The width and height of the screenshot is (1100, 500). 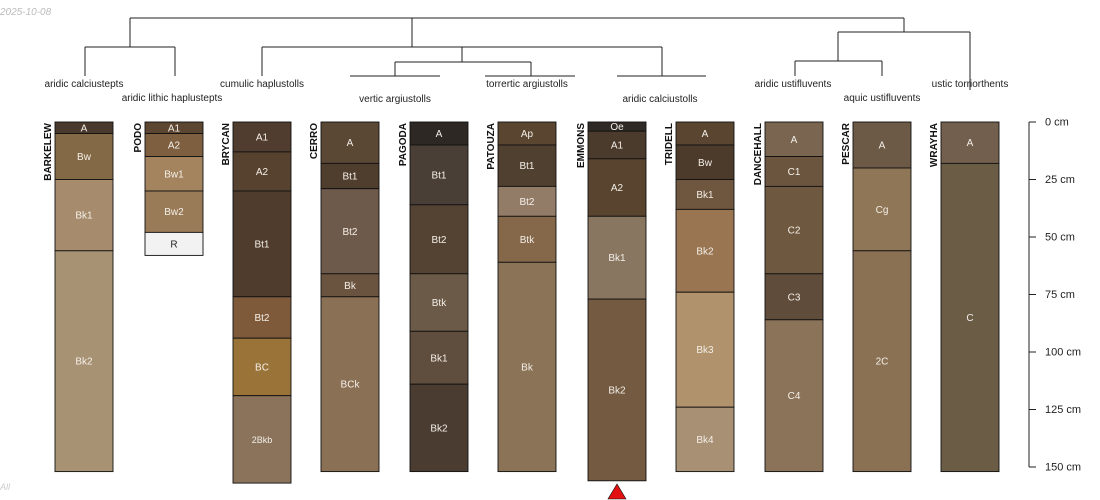 What do you see at coordinates (226, 144) in the screenshot?
I see `profile-name: BRYCAN` at bounding box center [226, 144].